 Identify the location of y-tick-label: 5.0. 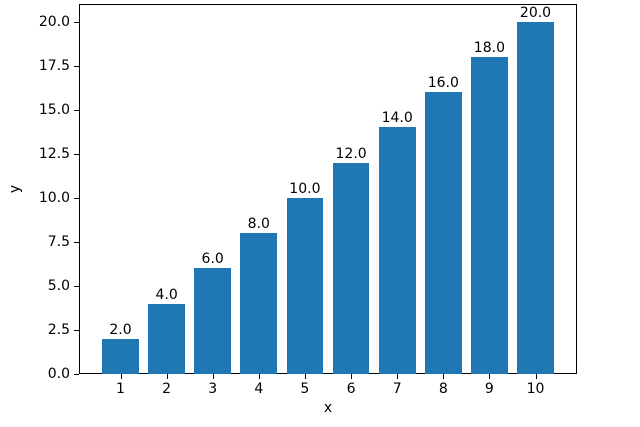
(58, 285).